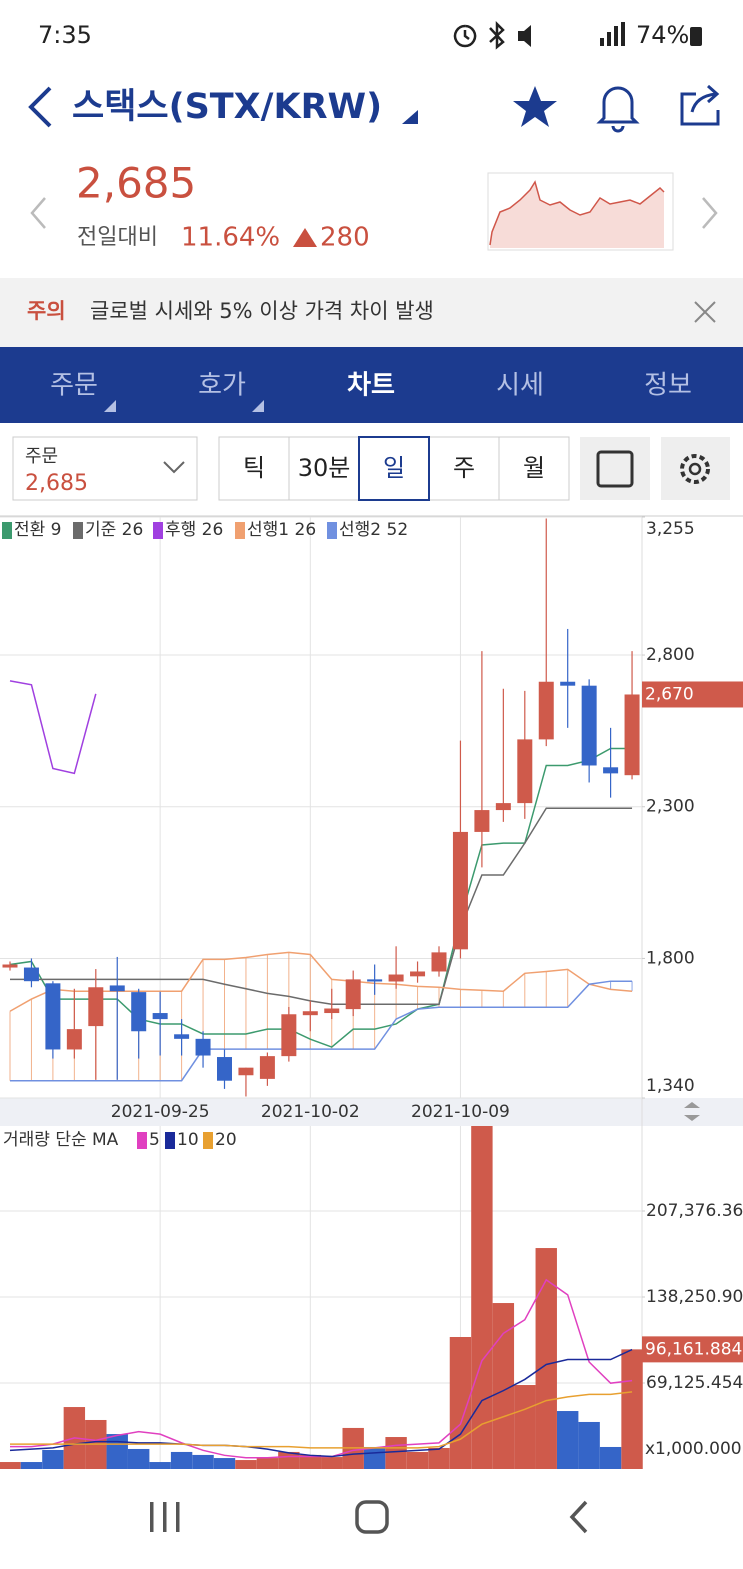  What do you see at coordinates (74, 386) in the screenshot?
I see `tab: 주문` at bounding box center [74, 386].